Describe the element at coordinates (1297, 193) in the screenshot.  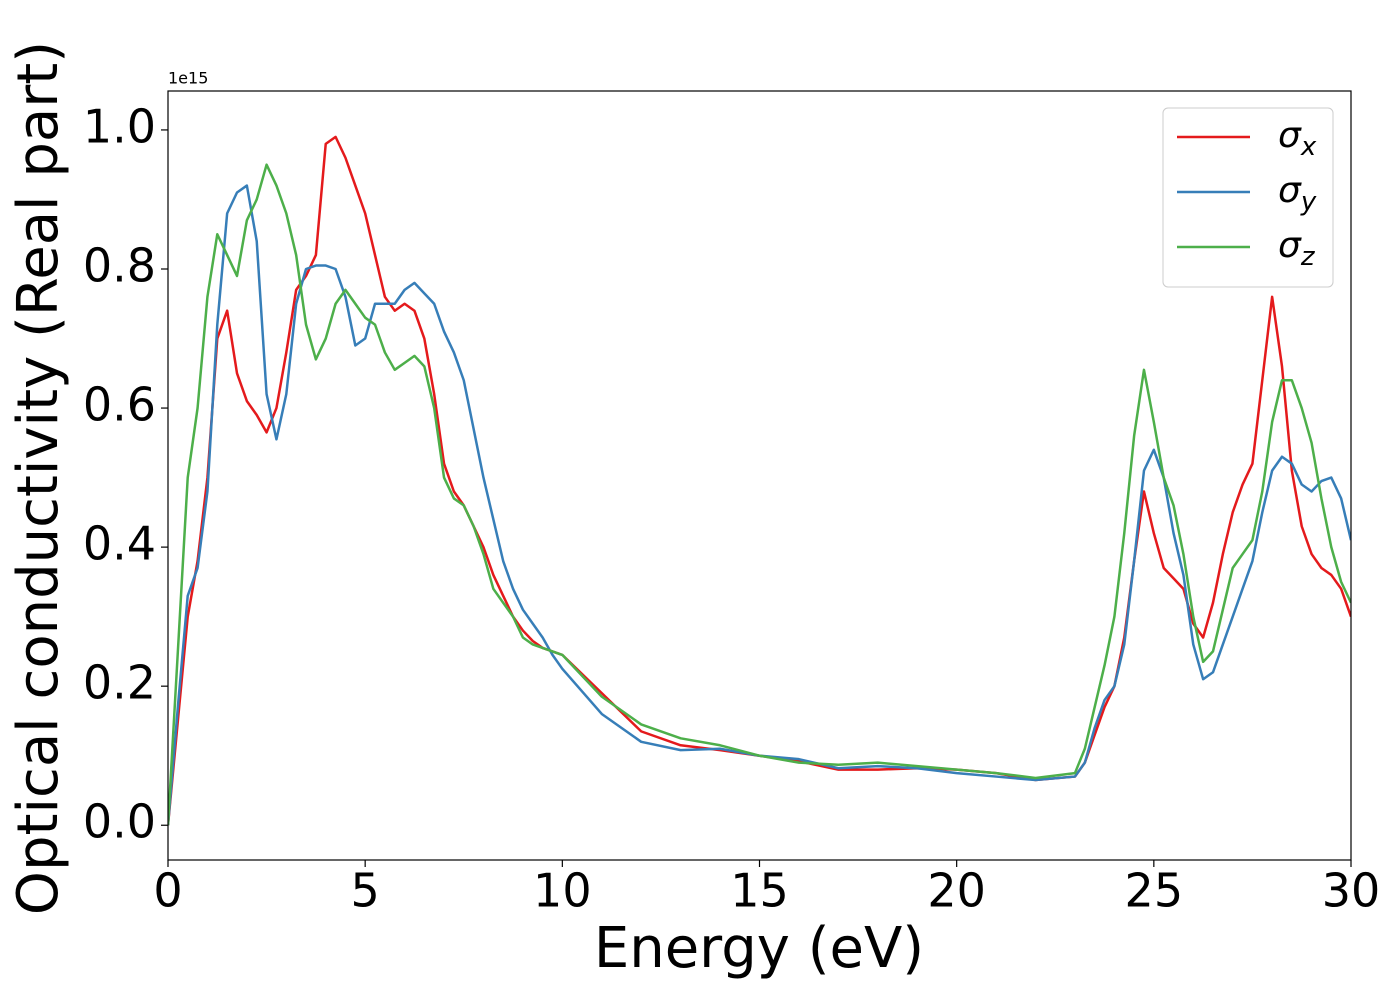
I see `legend-label: σy` at that location.